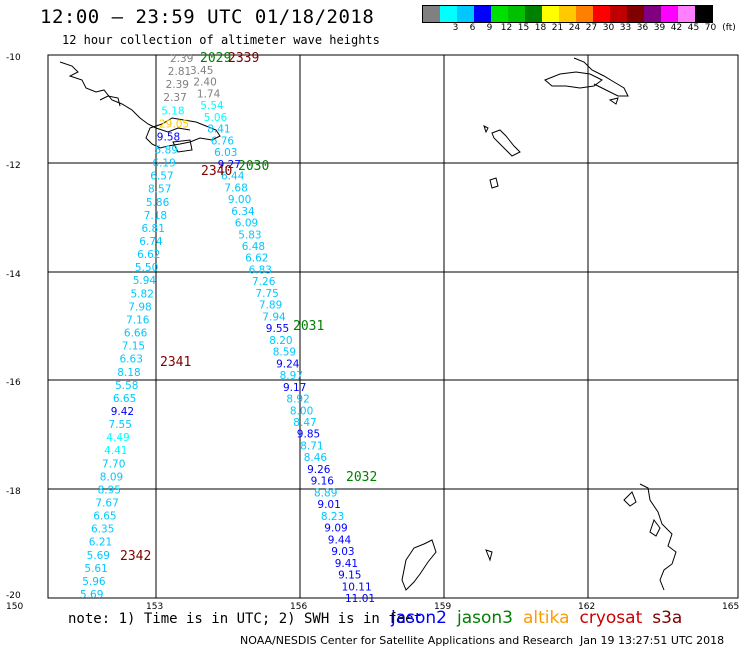  What do you see at coordinates (419, 565) in the screenshot?
I see `chesterfield-islands` at bounding box center [419, 565].